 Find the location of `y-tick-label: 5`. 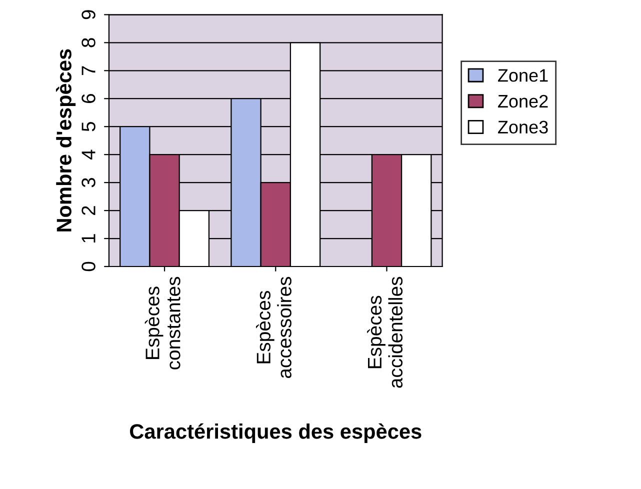

y-tick-label: 5 is located at coordinates (89, 127).